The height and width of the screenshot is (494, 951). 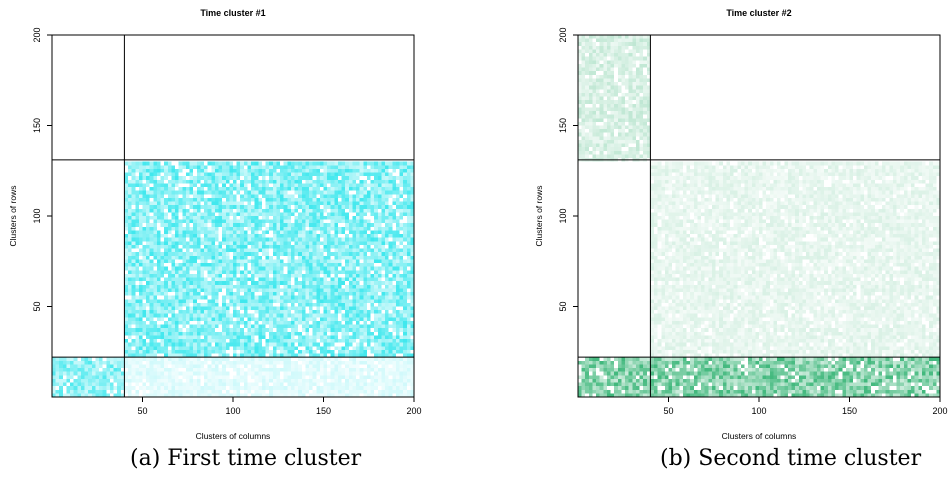 I want to click on caption-second-time-cluster: (b) Second time cluster, so click(x=791, y=458).